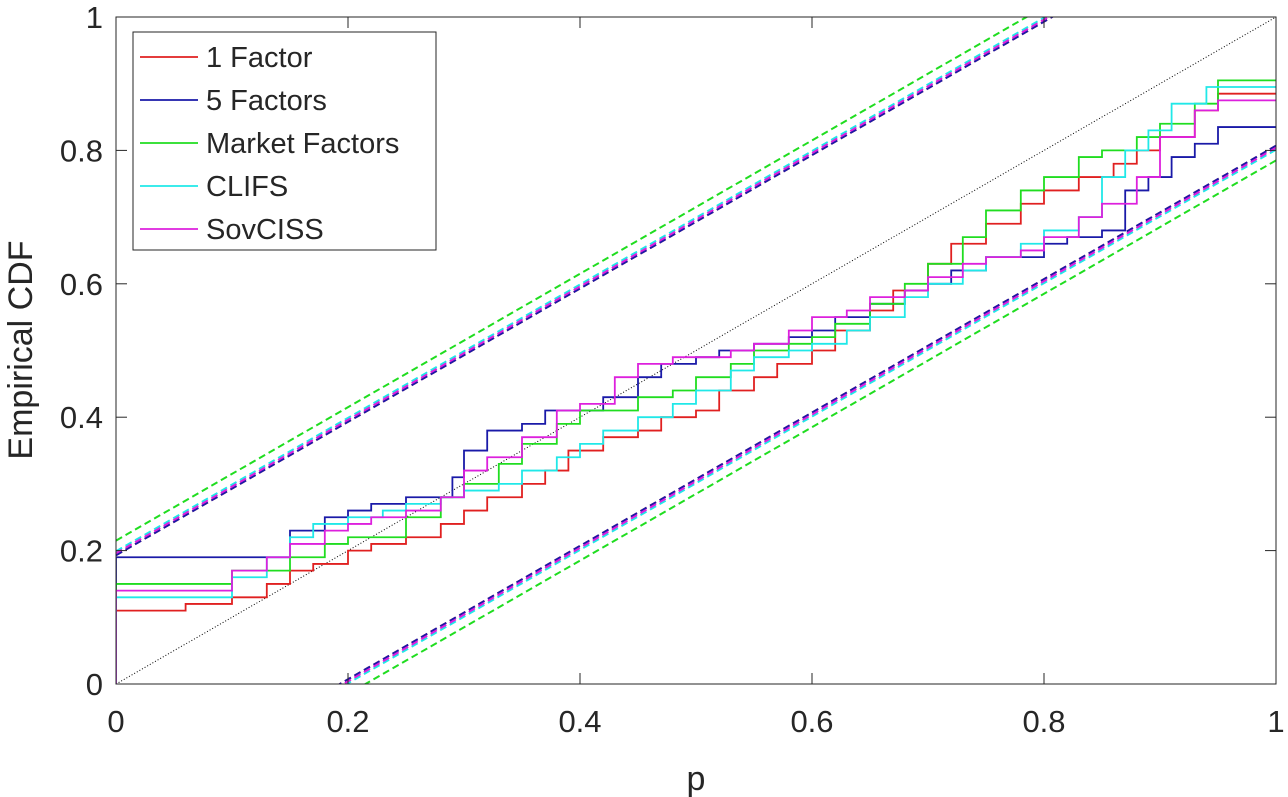  I want to click on legend-label: CLIFS, so click(247, 187).